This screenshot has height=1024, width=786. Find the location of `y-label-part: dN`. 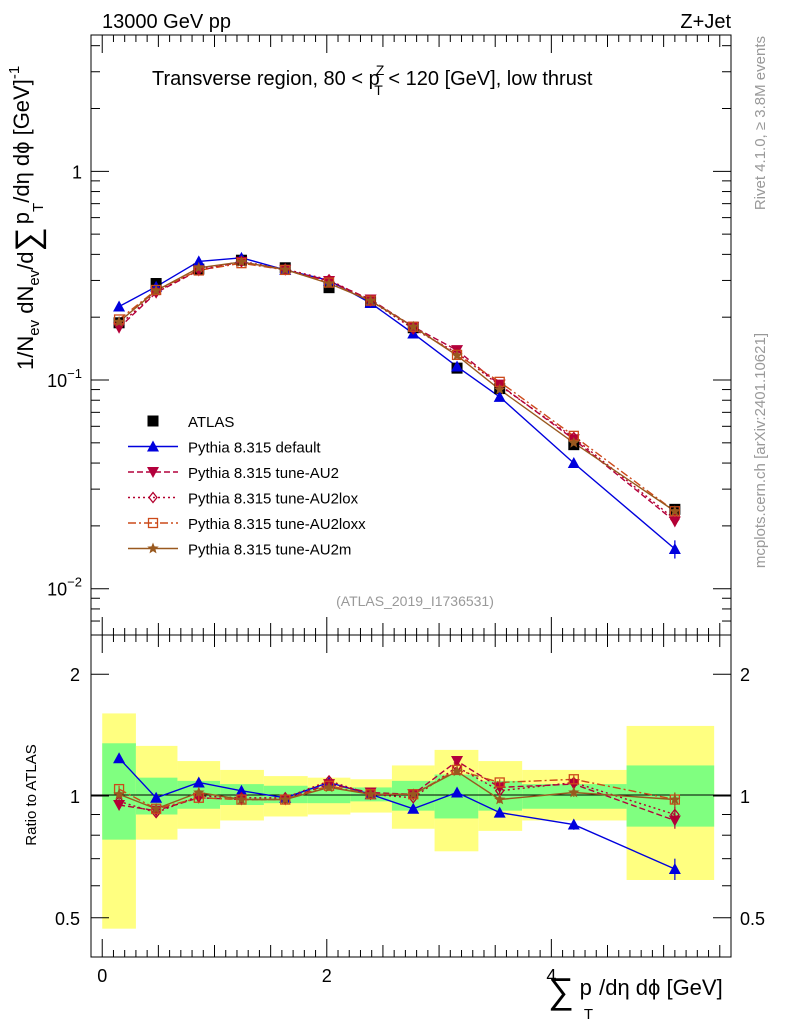

y-label-part: dN is located at coordinates (25, 303).